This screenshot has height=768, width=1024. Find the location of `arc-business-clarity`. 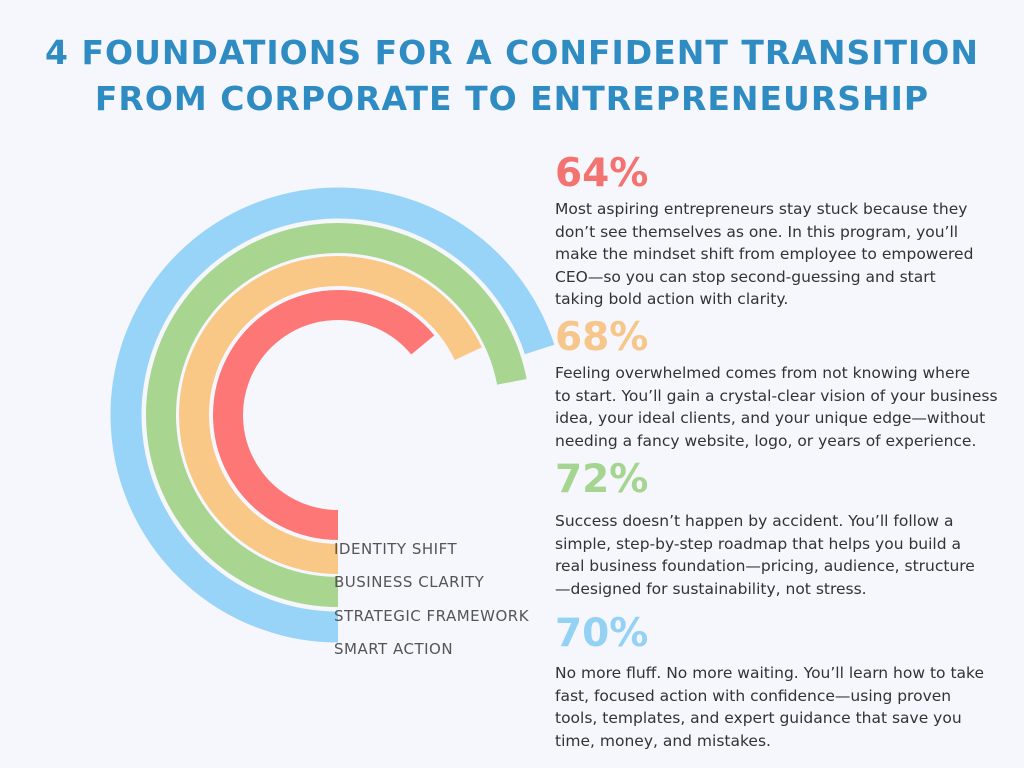

arc-business-clarity is located at coordinates (330, 415).